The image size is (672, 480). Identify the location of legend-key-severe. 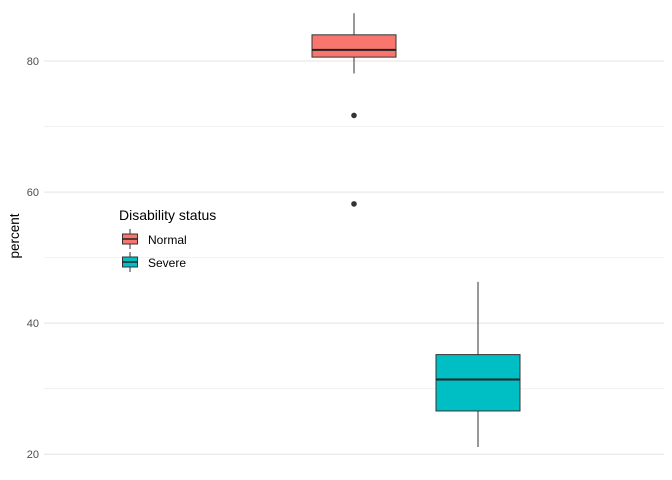
(130, 262).